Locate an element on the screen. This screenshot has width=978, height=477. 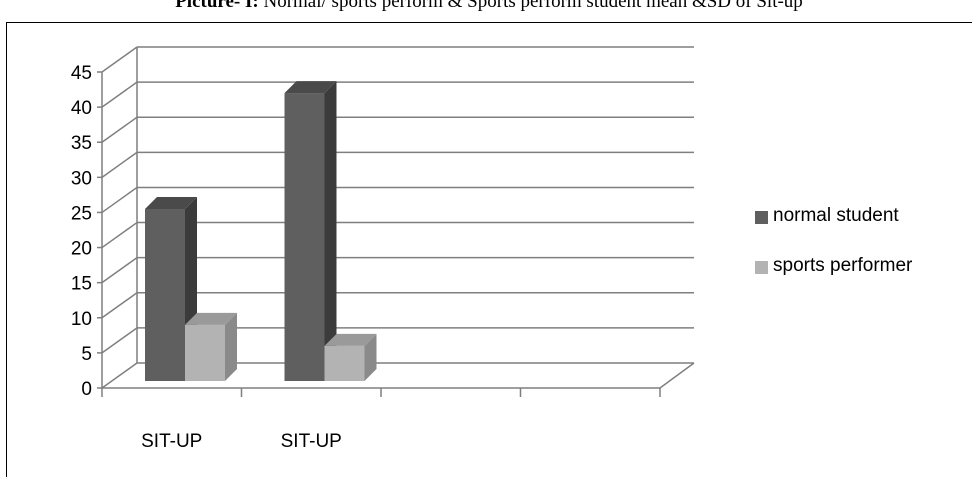
legend-label-sports-performer: sports performer is located at coordinates (843, 265).